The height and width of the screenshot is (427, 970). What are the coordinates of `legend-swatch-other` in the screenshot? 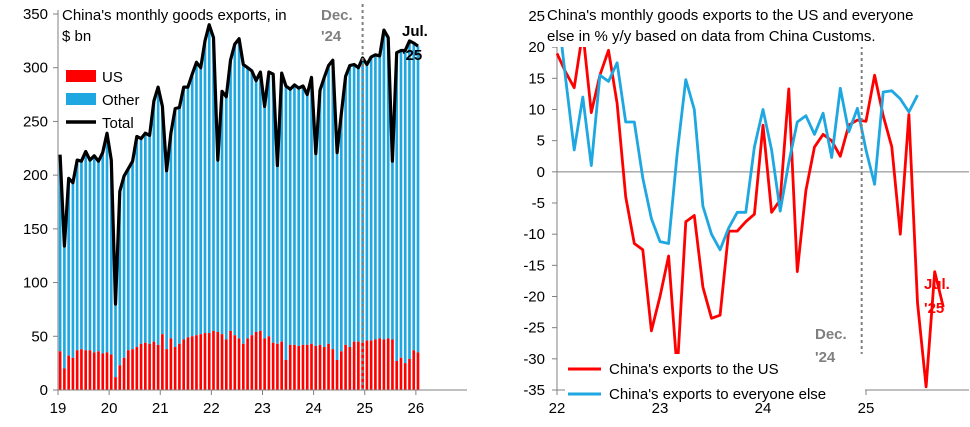 It's located at (81, 99).